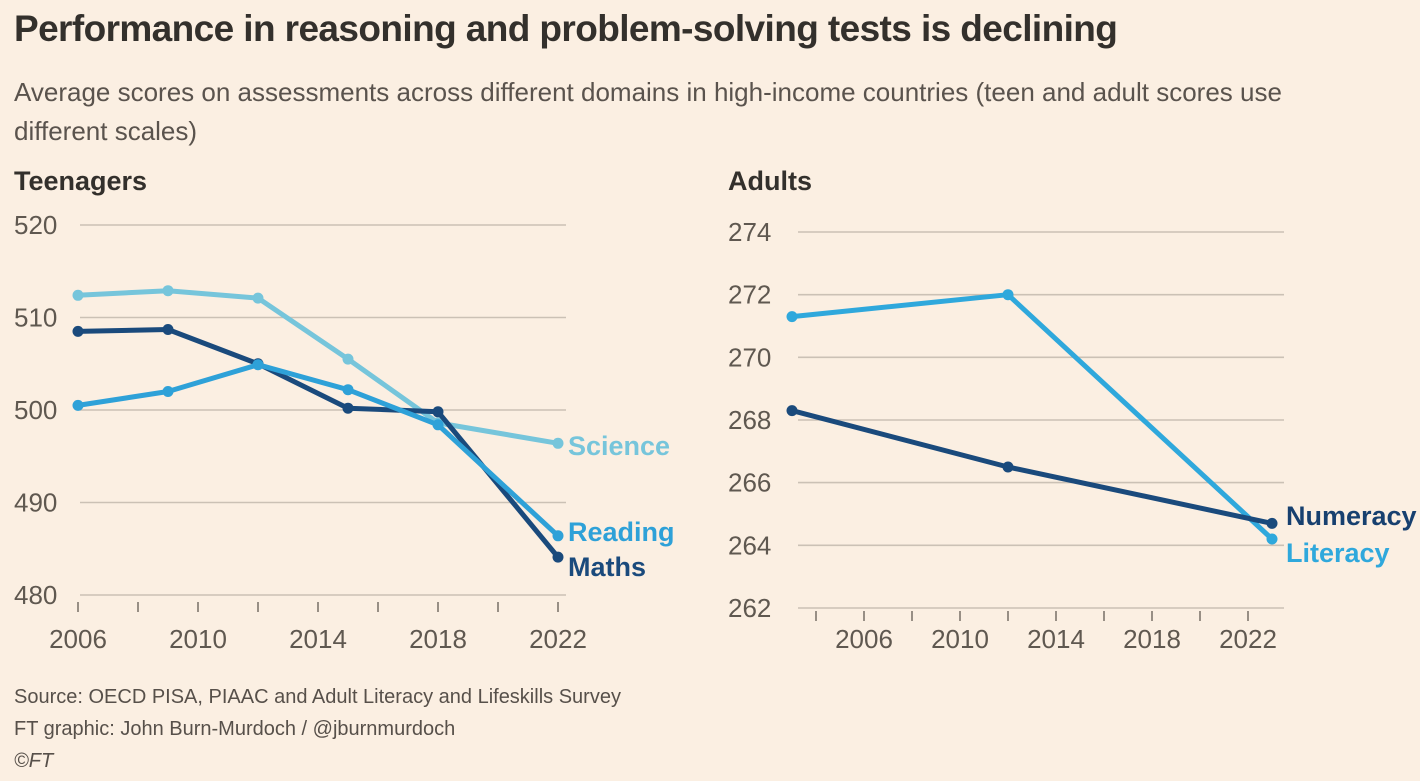 Image resolution: width=1420 pixels, height=781 pixels. What do you see at coordinates (78, 639) in the screenshot?
I see `teen-xtick-label-2006: 2006` at bounding box center [78, 639].